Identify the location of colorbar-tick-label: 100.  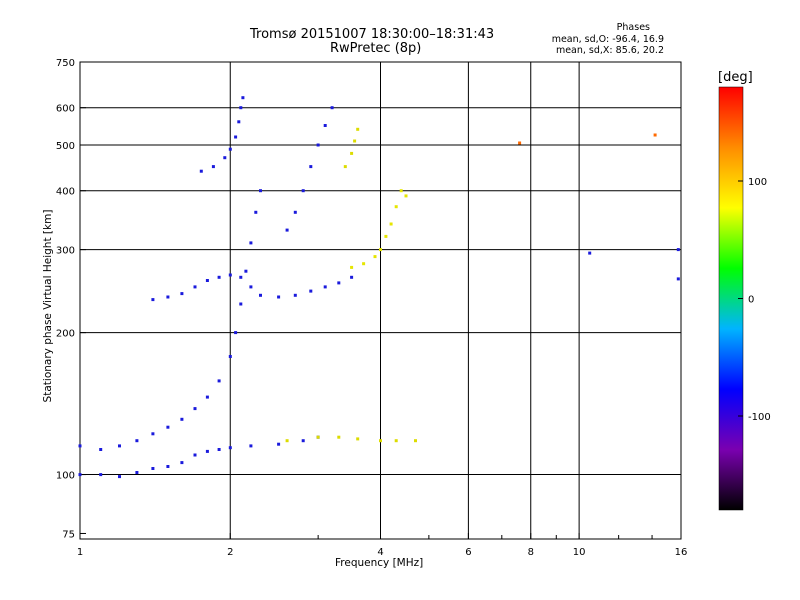
(757, 182).